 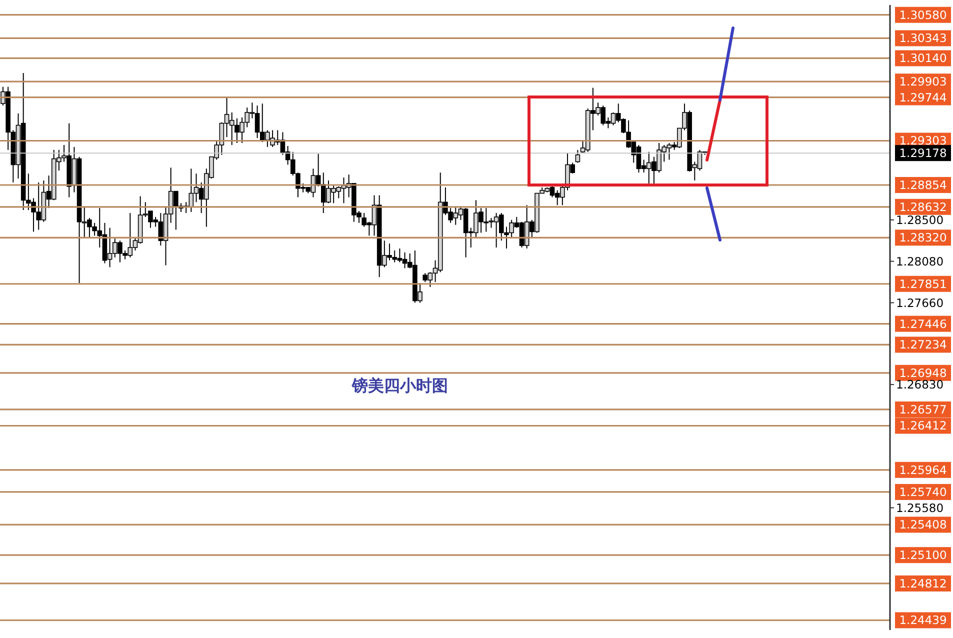 I want to click on ref-line-label: 1.26577, so click(x=923, y=409).